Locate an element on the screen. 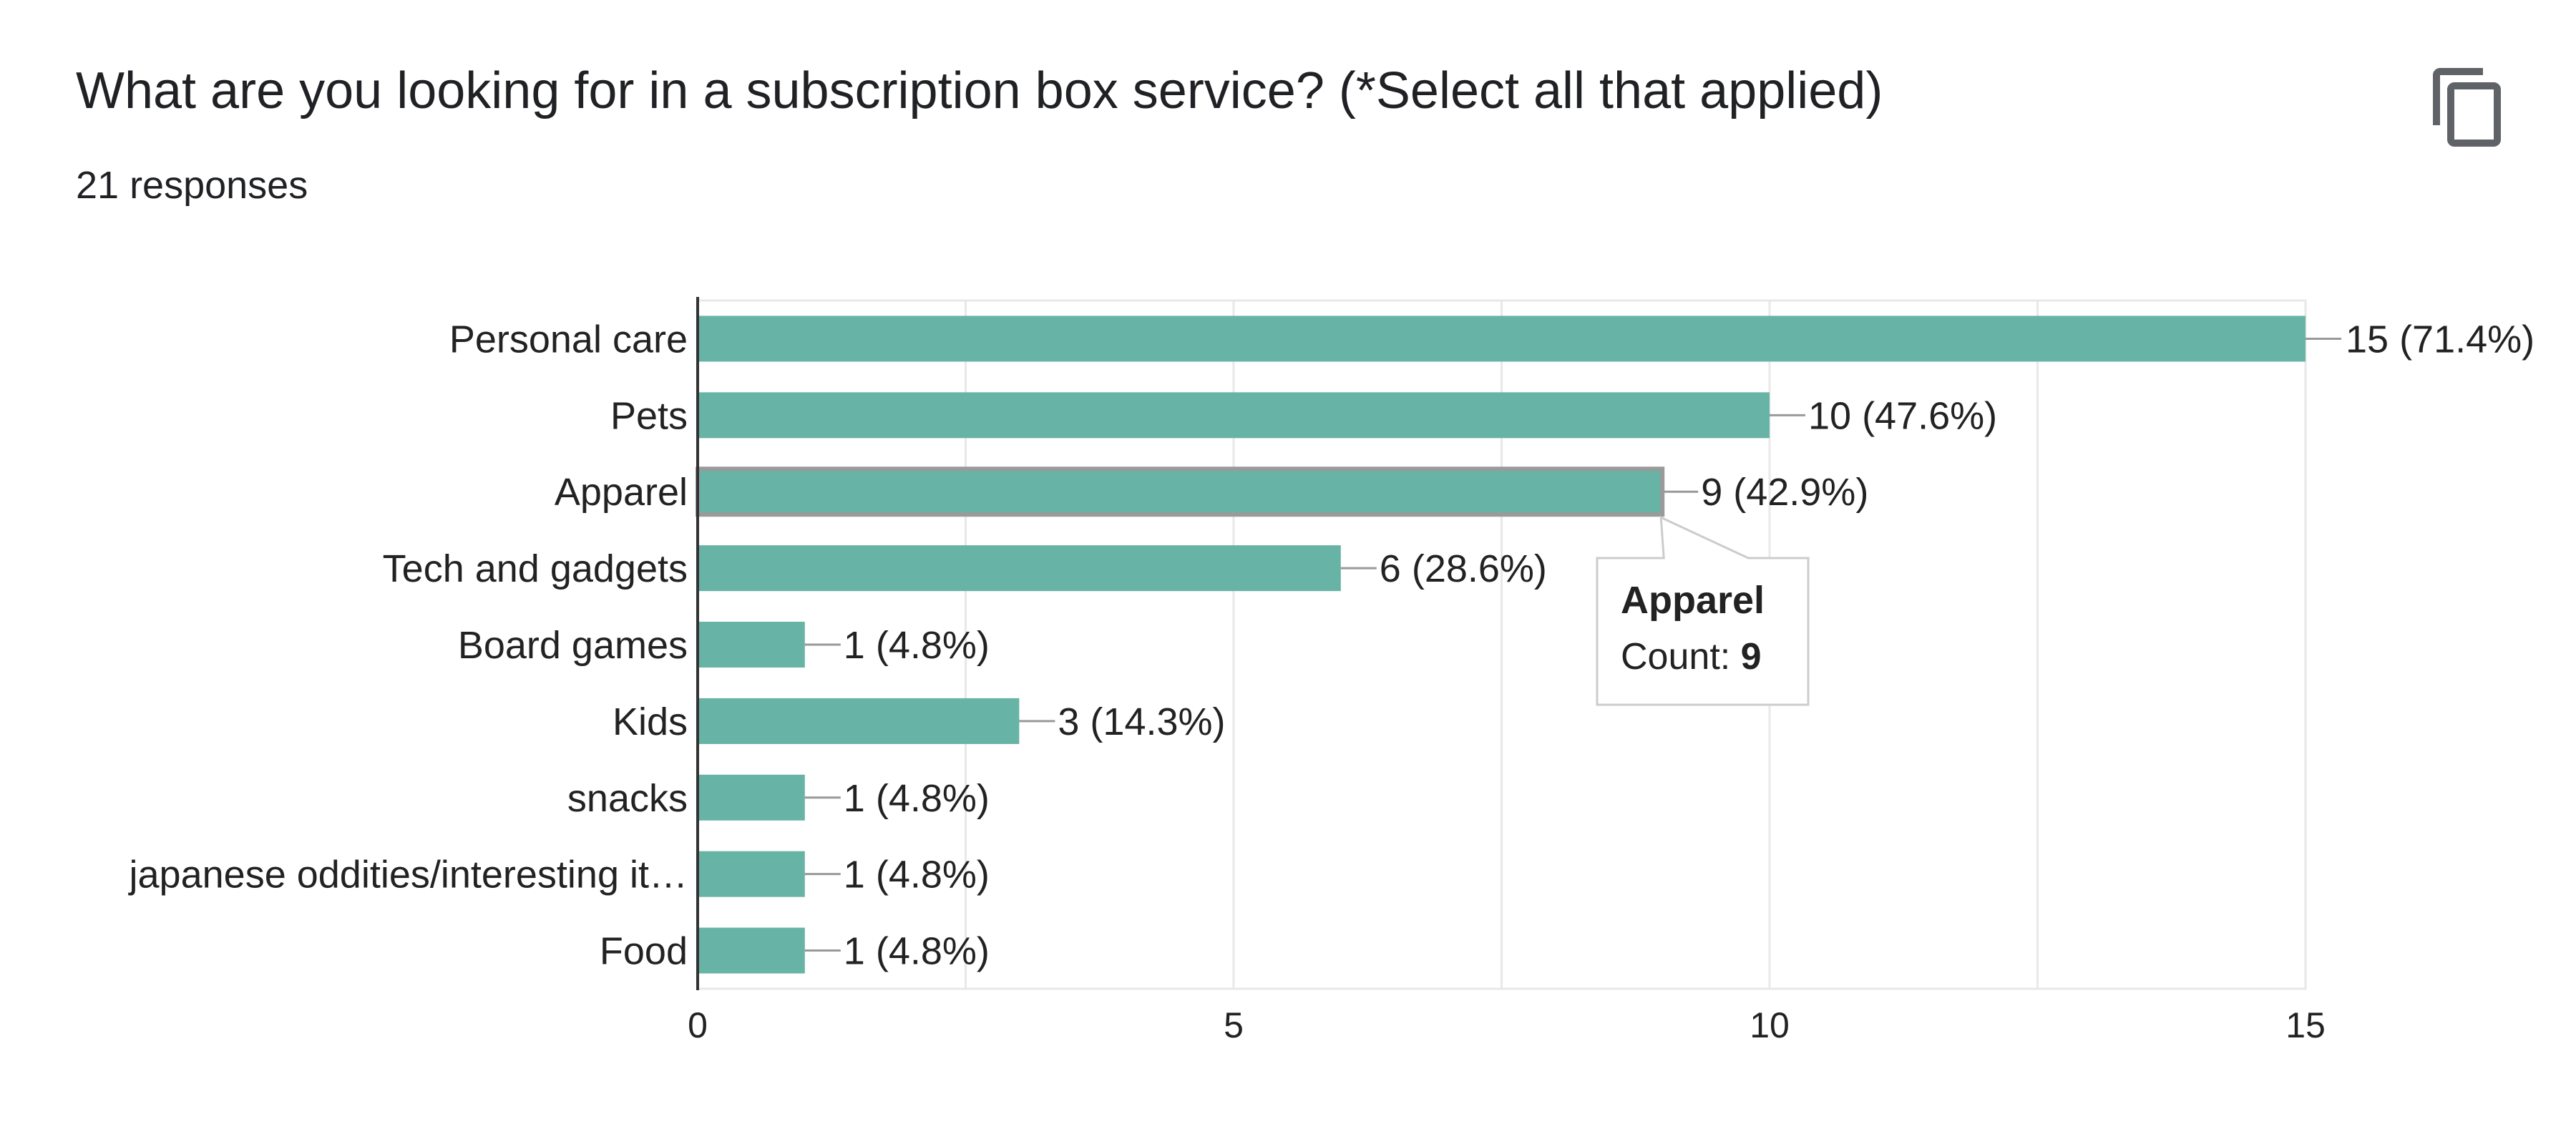  copy-icon is located at coordinates (2467, 107).